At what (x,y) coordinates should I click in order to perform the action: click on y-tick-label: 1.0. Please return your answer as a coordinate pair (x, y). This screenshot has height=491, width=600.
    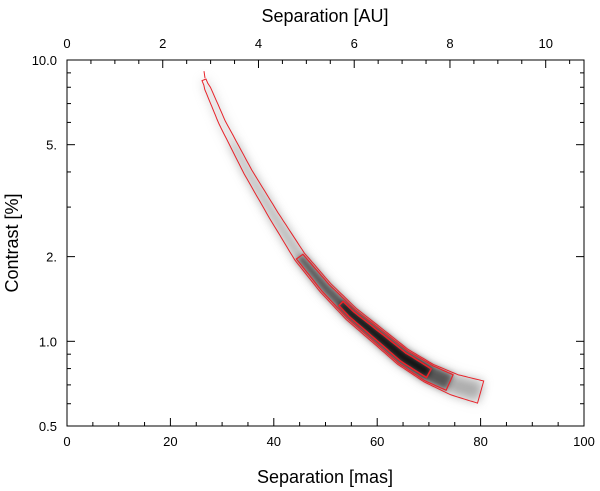
    Looking at the image, I should click on (48, 341).